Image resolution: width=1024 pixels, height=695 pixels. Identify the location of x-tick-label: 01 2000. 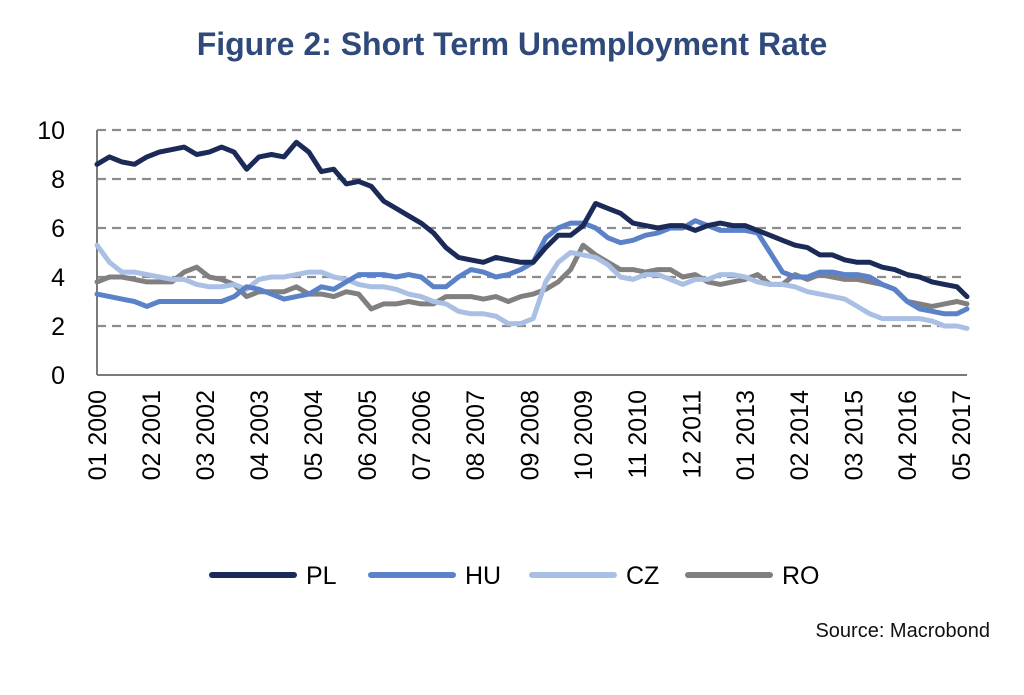
(98, 435).